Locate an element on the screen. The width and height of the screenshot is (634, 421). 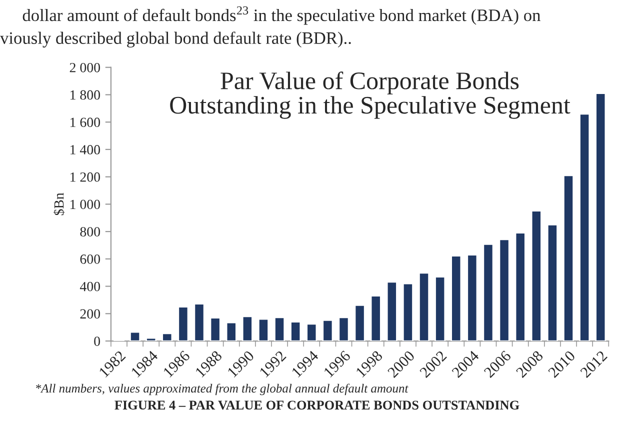
y-tick-label: 1 200 is located at coordinates (85, 177).